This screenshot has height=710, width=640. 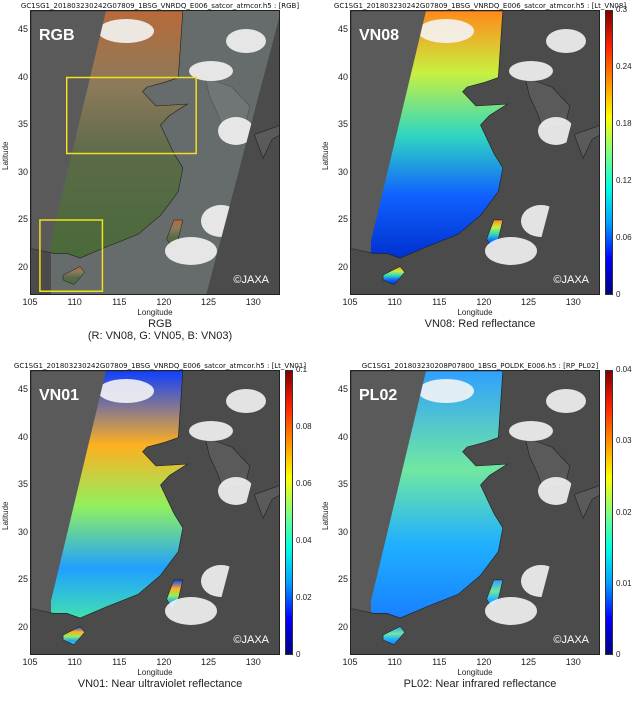 What do you see at coordinates (480, 684) in the screenshot?
I see `caption-title: PL02: Near infrared reflectance` at bounding box center [480, 684].